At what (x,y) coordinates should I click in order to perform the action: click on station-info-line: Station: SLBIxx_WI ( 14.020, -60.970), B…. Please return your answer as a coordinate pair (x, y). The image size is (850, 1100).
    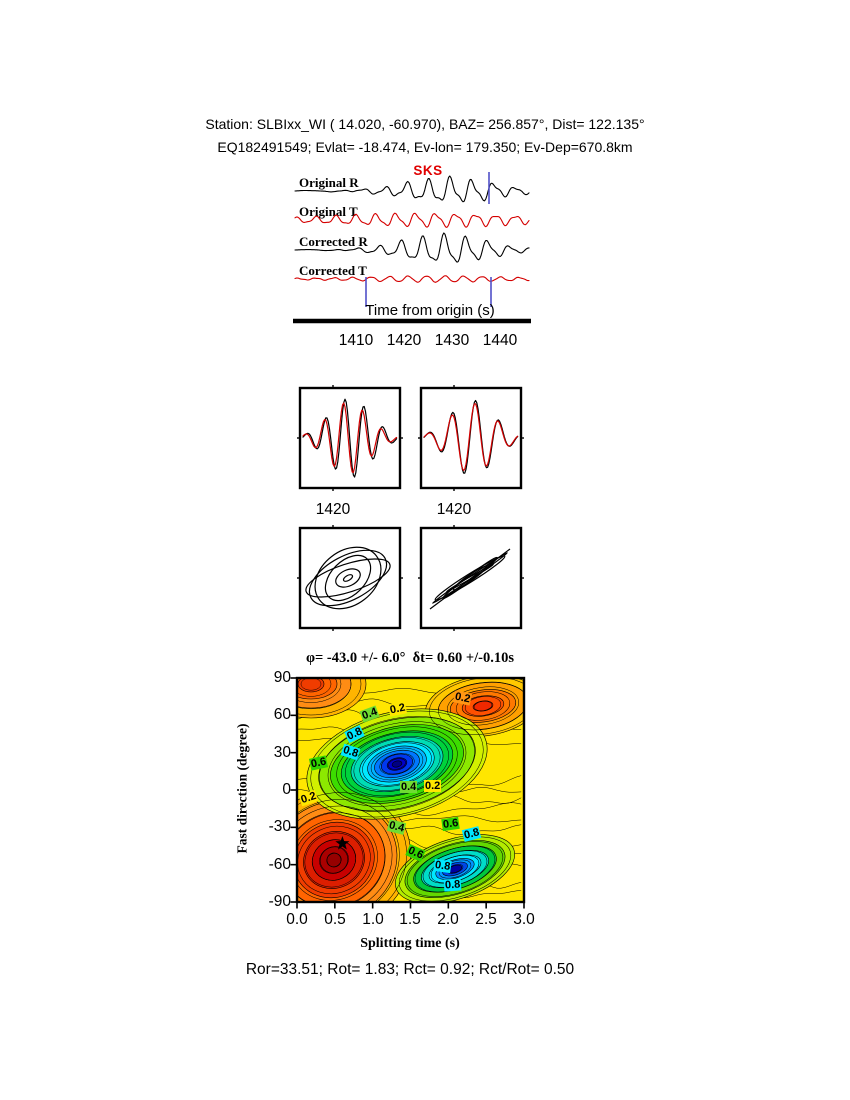
    Looking at the image, I should click on (425, 124).